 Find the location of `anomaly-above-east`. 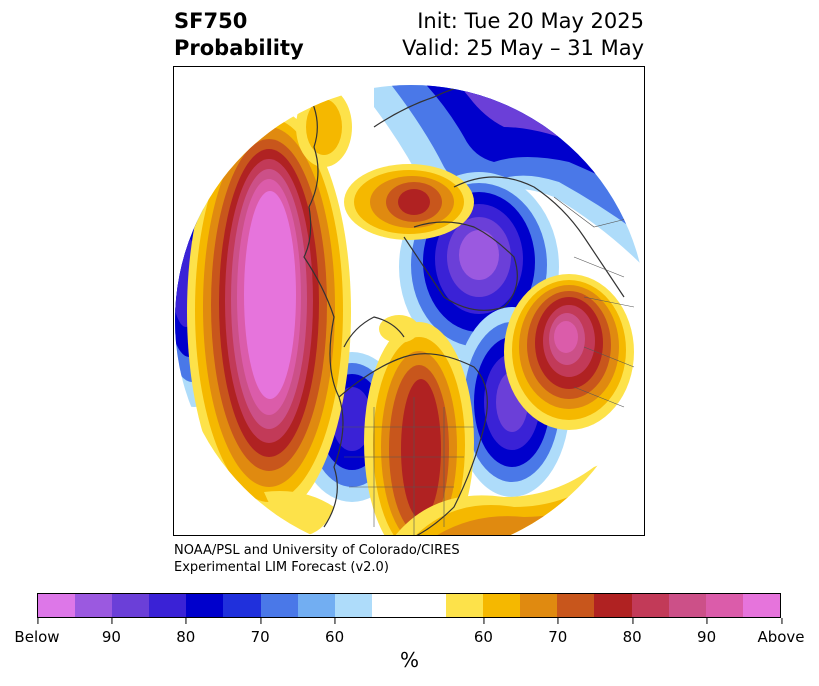

anomaly-above-east is located at coordinates (569, 352).